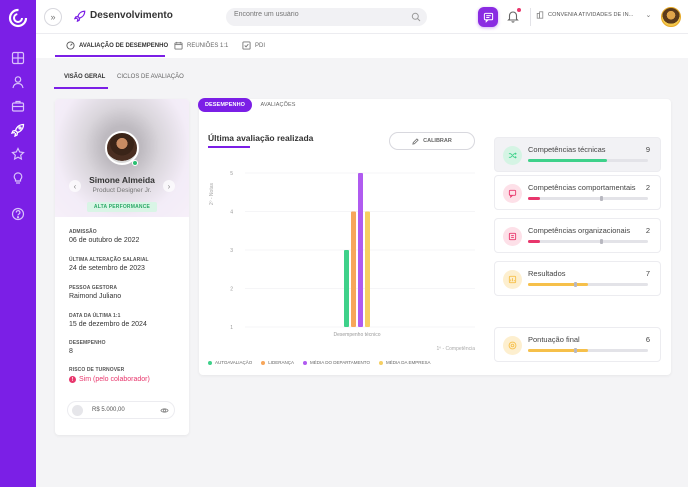 This screenshot has height=487, width=688. I want to click on field-value: 24 de setembro de 2023, so click(107, 268).